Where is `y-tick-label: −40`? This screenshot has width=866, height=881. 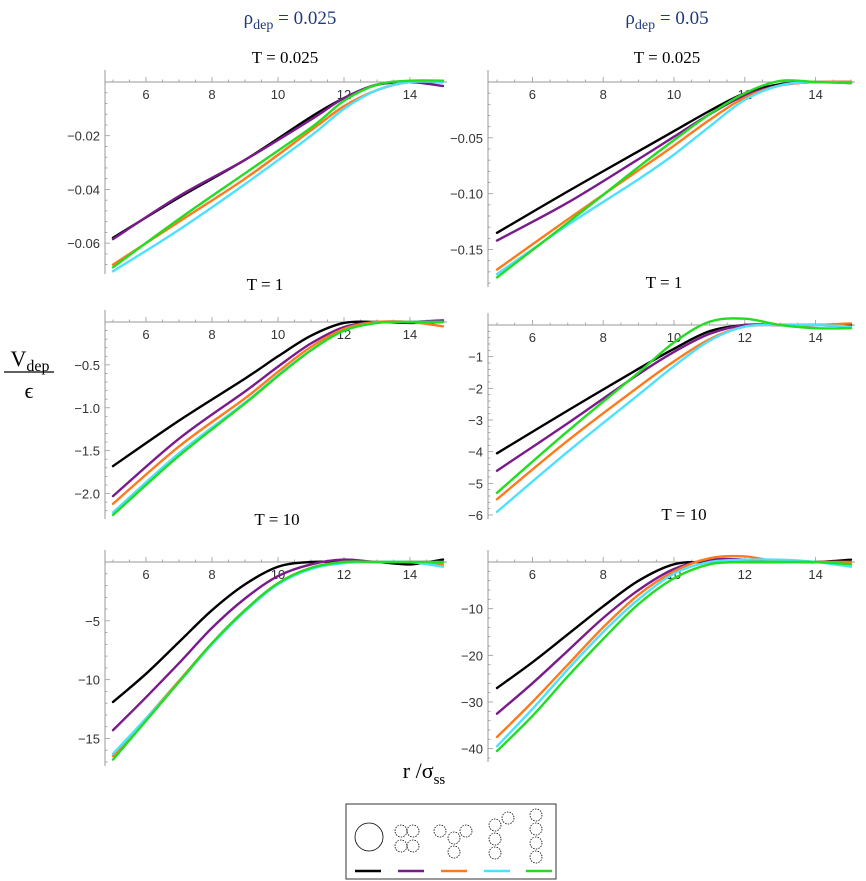 y-tick-label: −40 is located at coordinates (472, 749).